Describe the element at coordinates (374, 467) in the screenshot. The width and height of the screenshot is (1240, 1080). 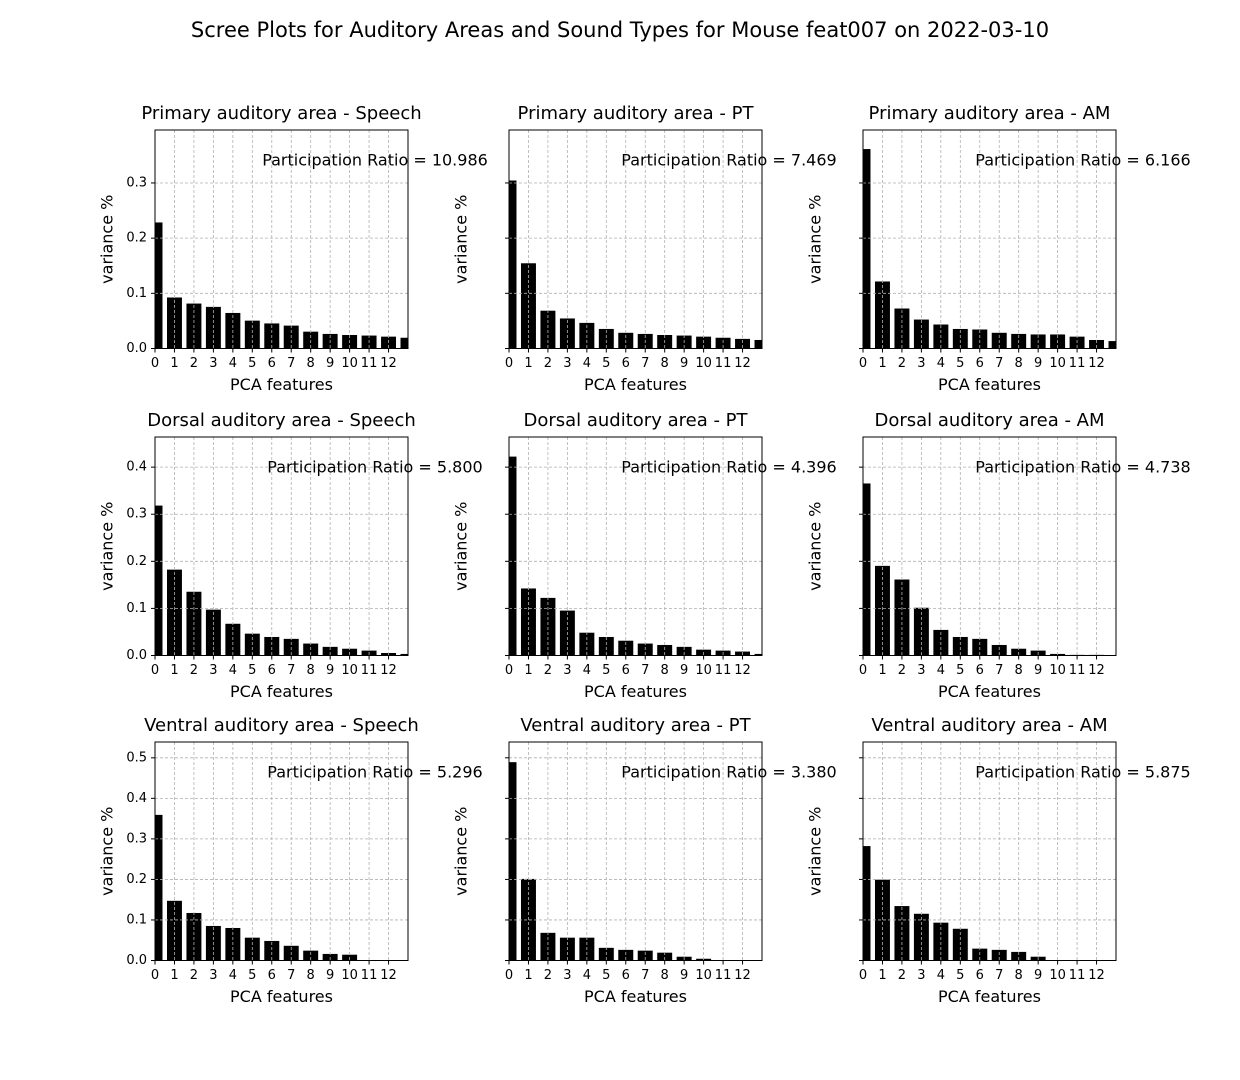
I see `annotation: Participation Ratio = 5.800` at that location.